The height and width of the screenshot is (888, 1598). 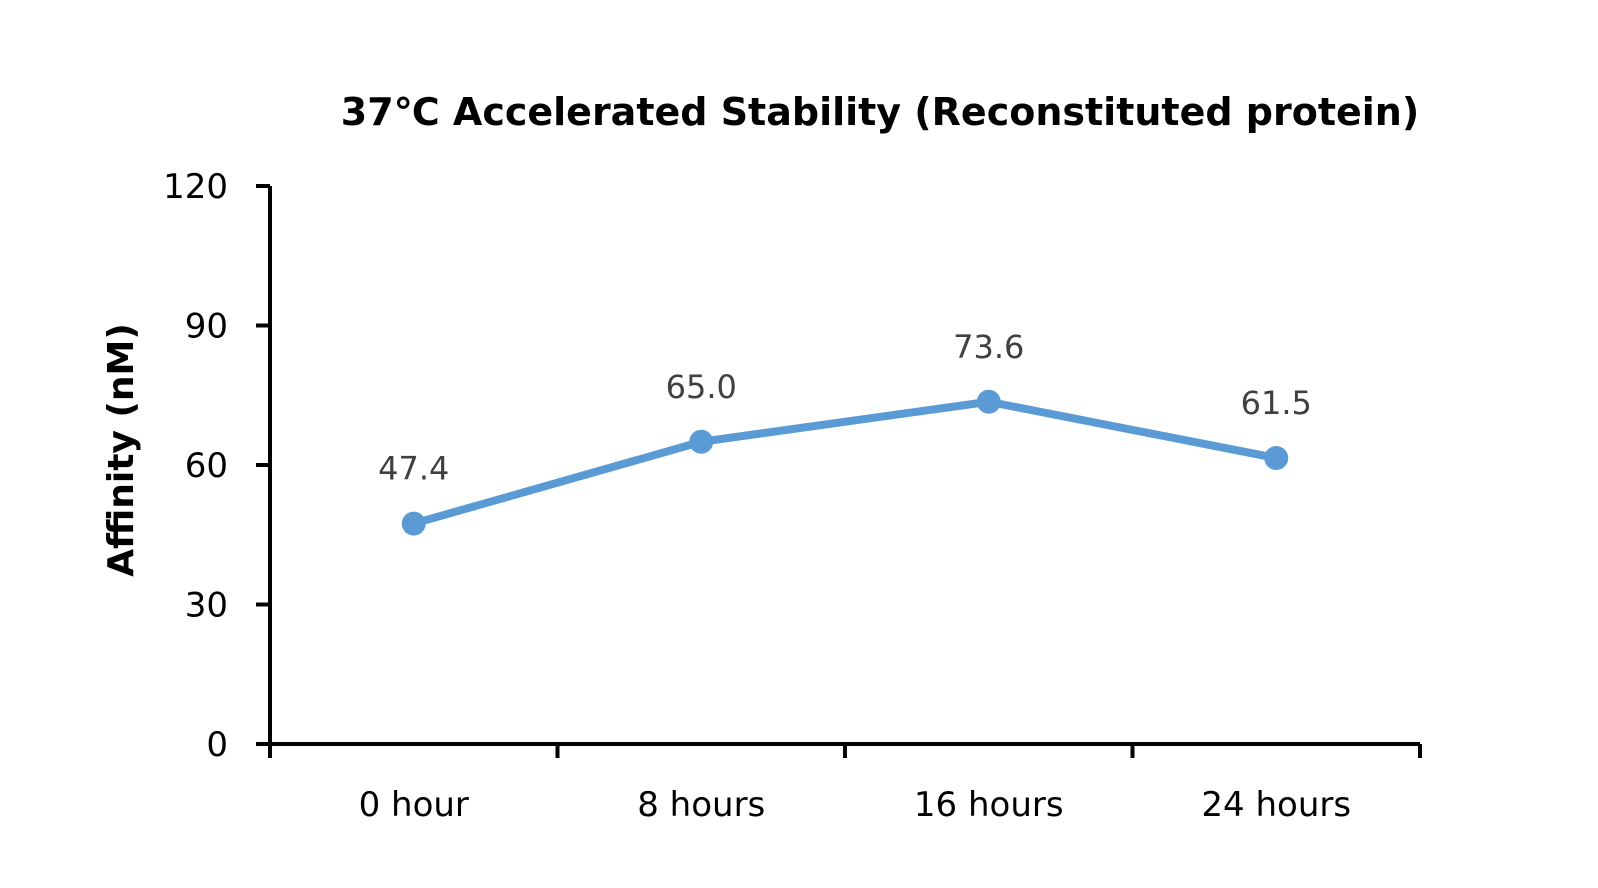 What do you see at coordinates (989, 805) in the screenshot?
I see `x-tick-label: 16 hours` at bounding box center [989, 805].